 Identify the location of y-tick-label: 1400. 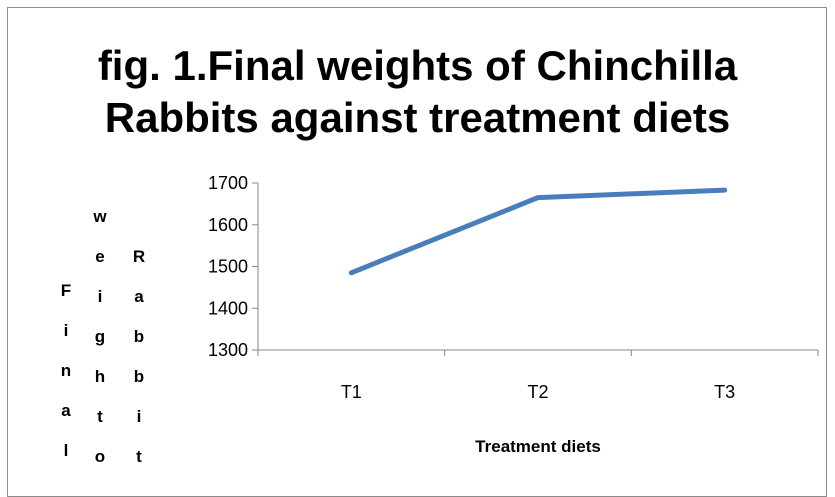
(228, 308).